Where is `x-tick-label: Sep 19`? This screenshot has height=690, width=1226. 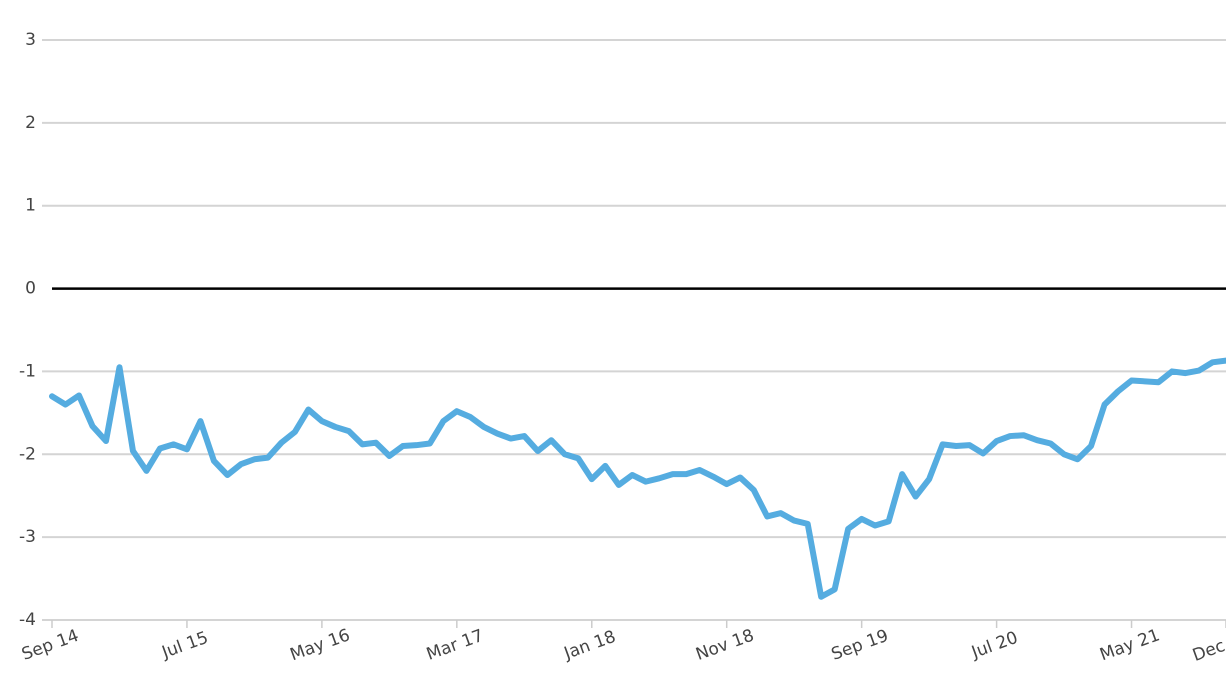
x-tick-label: Sep 19 is located at coordinates (860, 645).